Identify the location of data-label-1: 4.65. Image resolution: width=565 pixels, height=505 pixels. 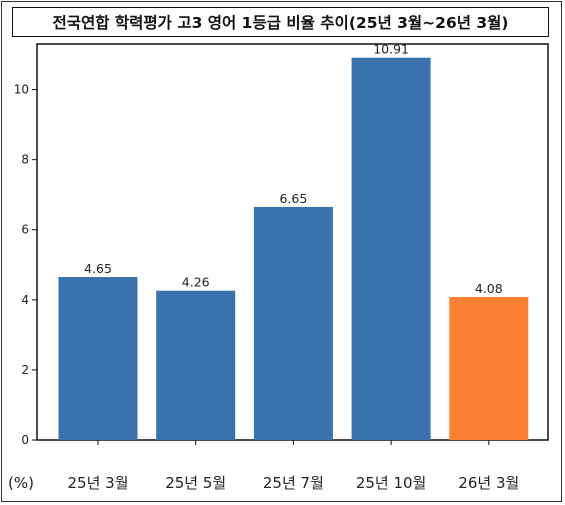
(98, 268).